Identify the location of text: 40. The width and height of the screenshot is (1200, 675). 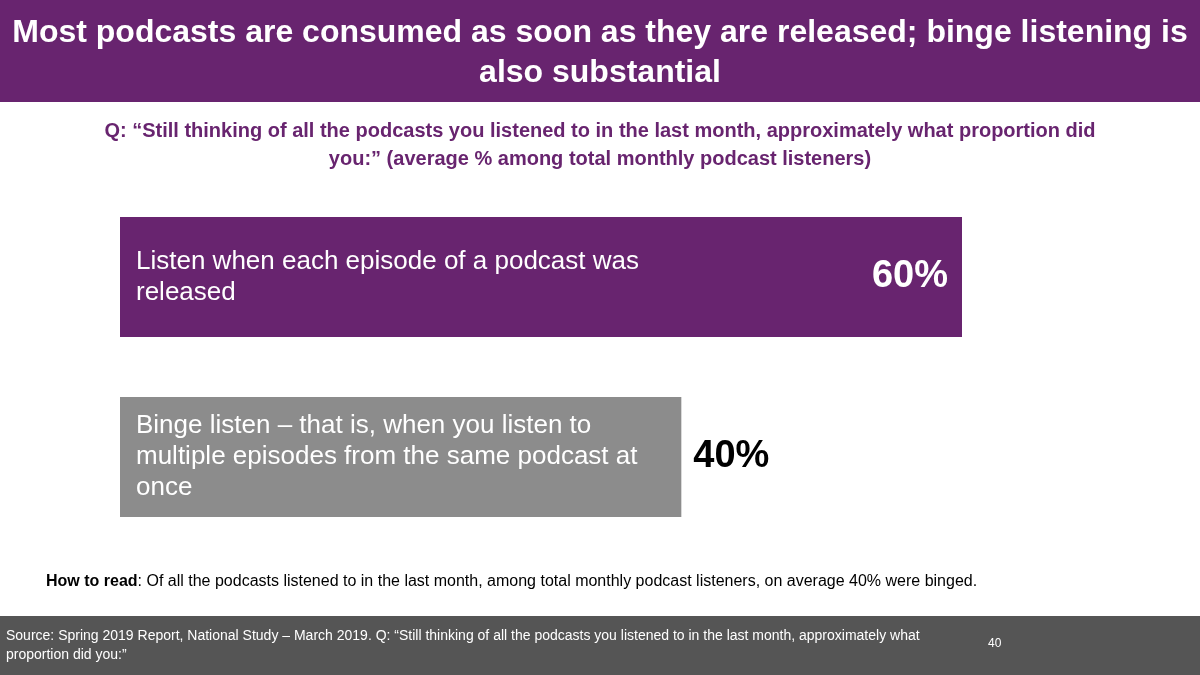
(995, 643).